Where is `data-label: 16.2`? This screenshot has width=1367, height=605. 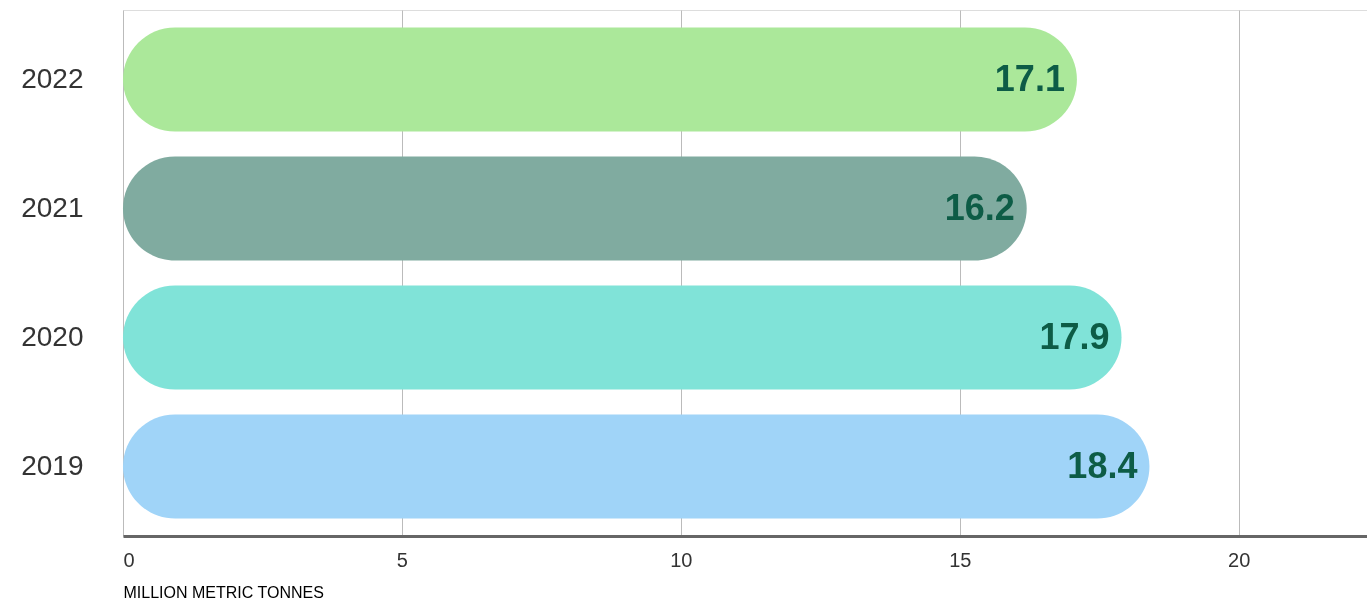
data-label: 16.2 is located at coordinates (979, 207).